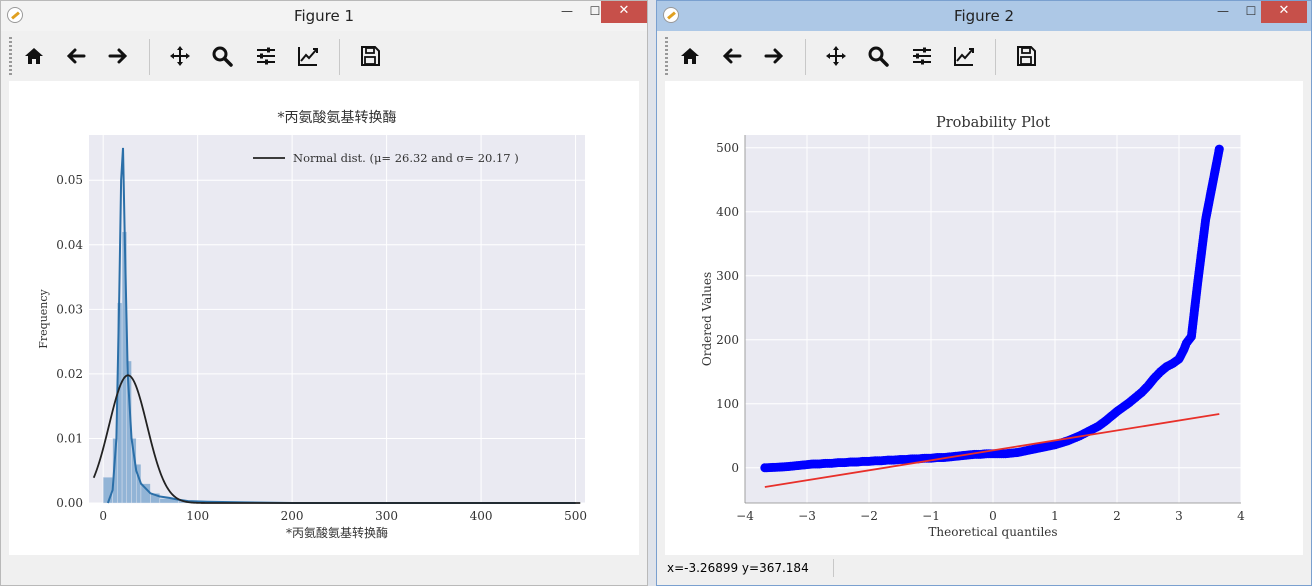  Describe the element at coordinates (336, 439) in the screenshot. I see `normal-fit-line` at that location.